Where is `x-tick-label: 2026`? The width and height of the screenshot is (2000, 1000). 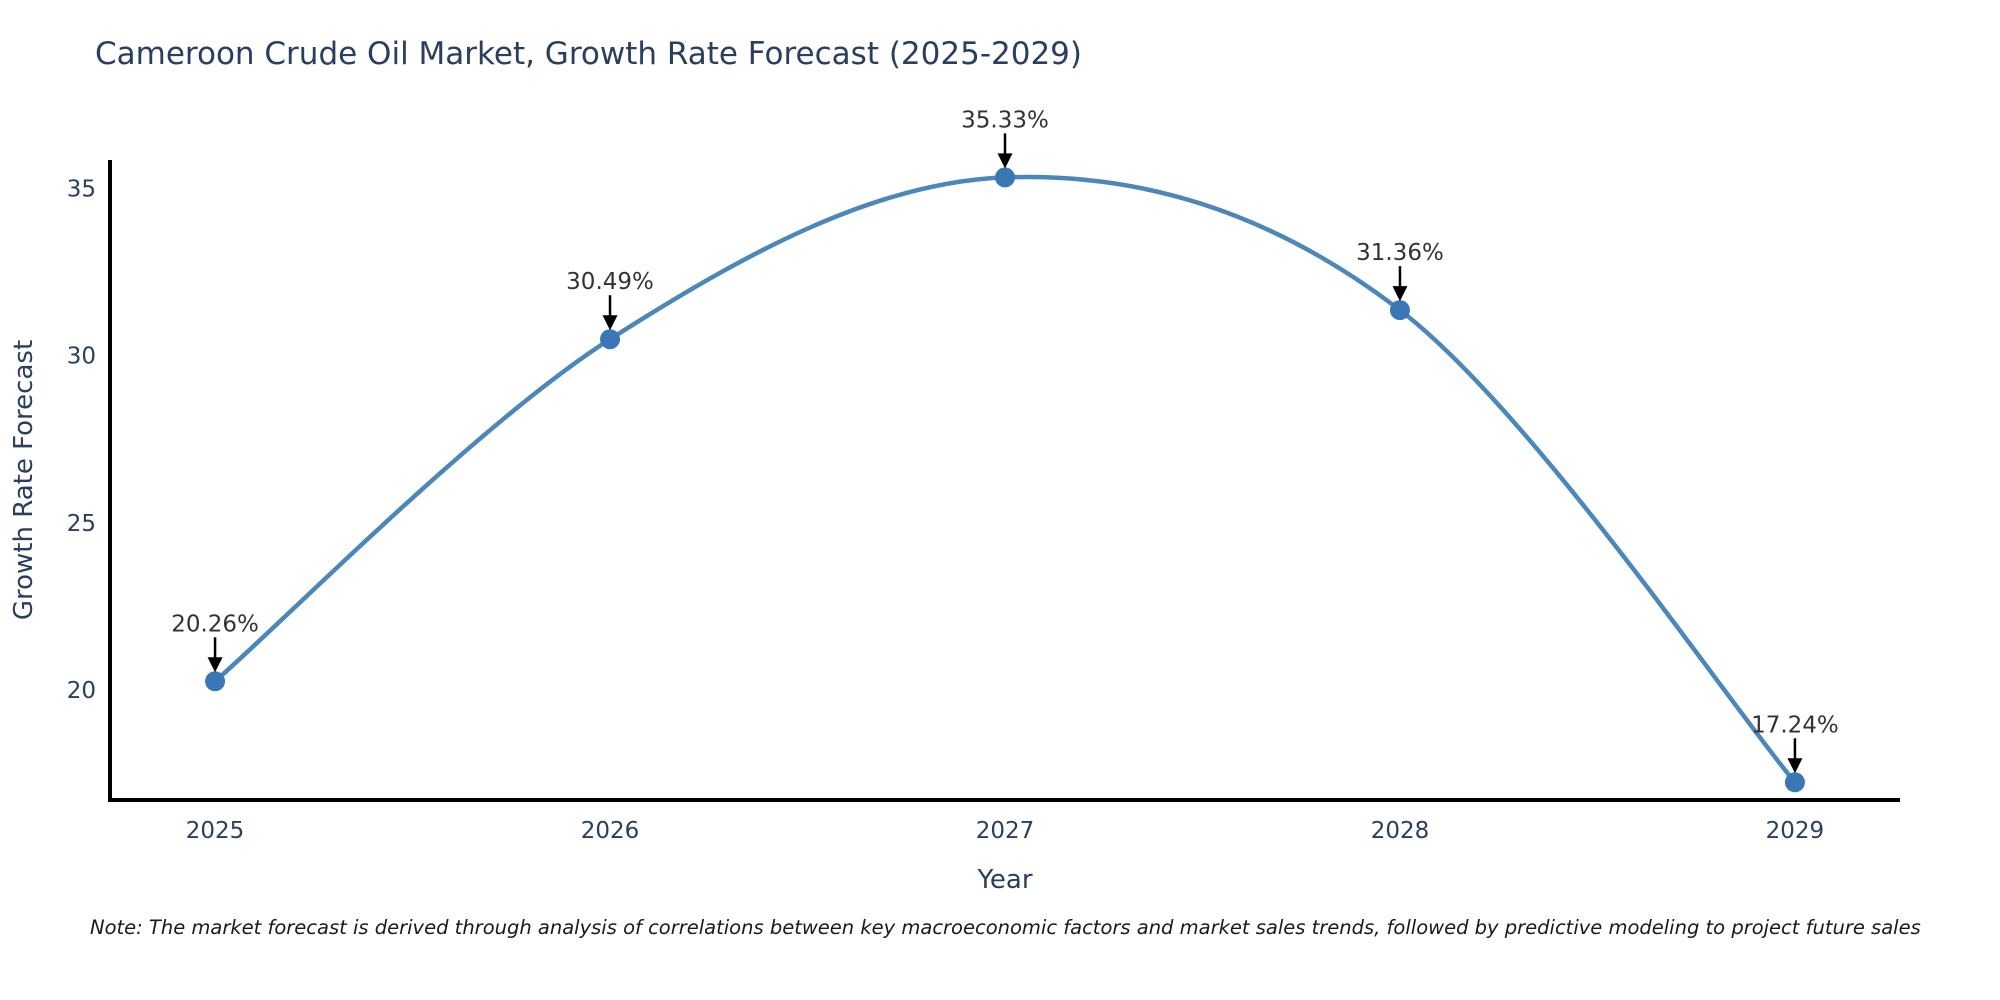
x-tick-label: 2026 is located at coordinates (610, 831).